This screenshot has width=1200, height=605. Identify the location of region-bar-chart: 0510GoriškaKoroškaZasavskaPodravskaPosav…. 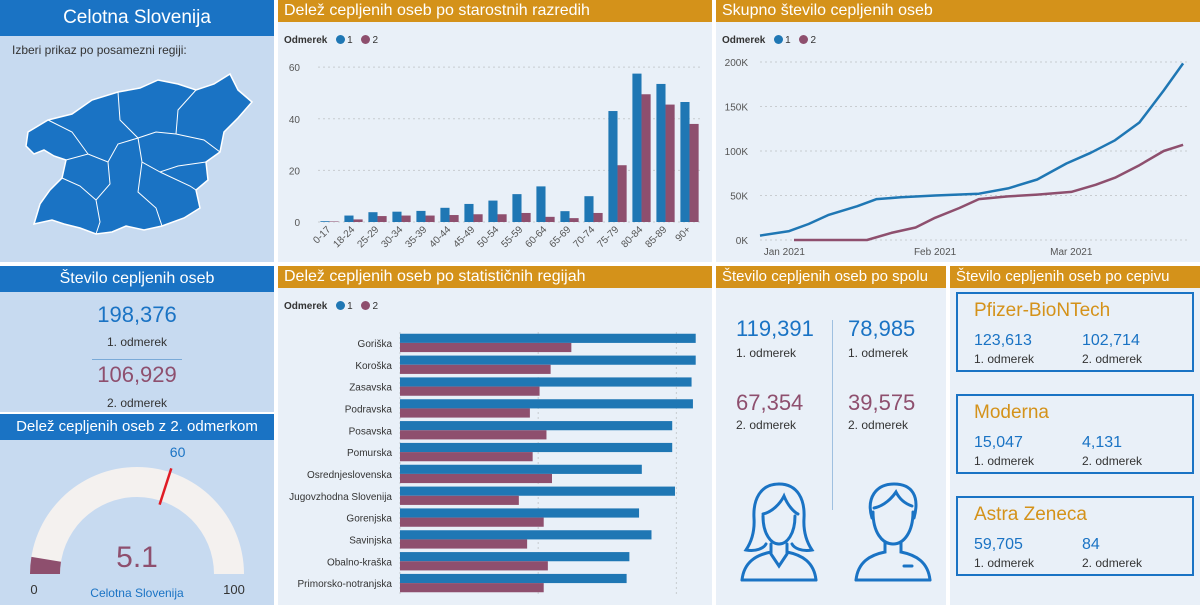
(492, 463).